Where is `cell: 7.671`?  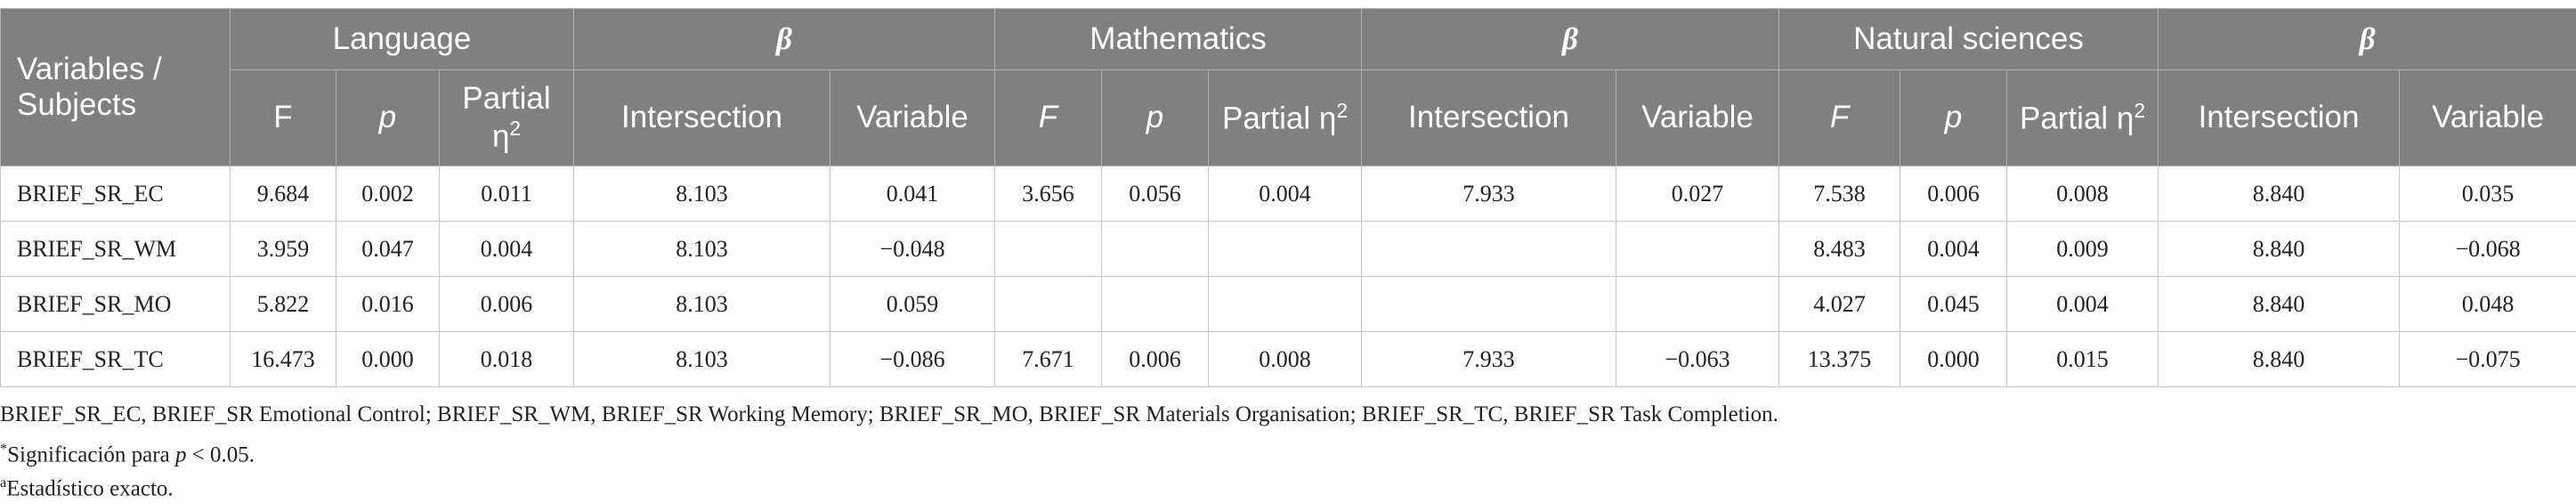
cell: 7.671 is located at coordinates (1048, 359).